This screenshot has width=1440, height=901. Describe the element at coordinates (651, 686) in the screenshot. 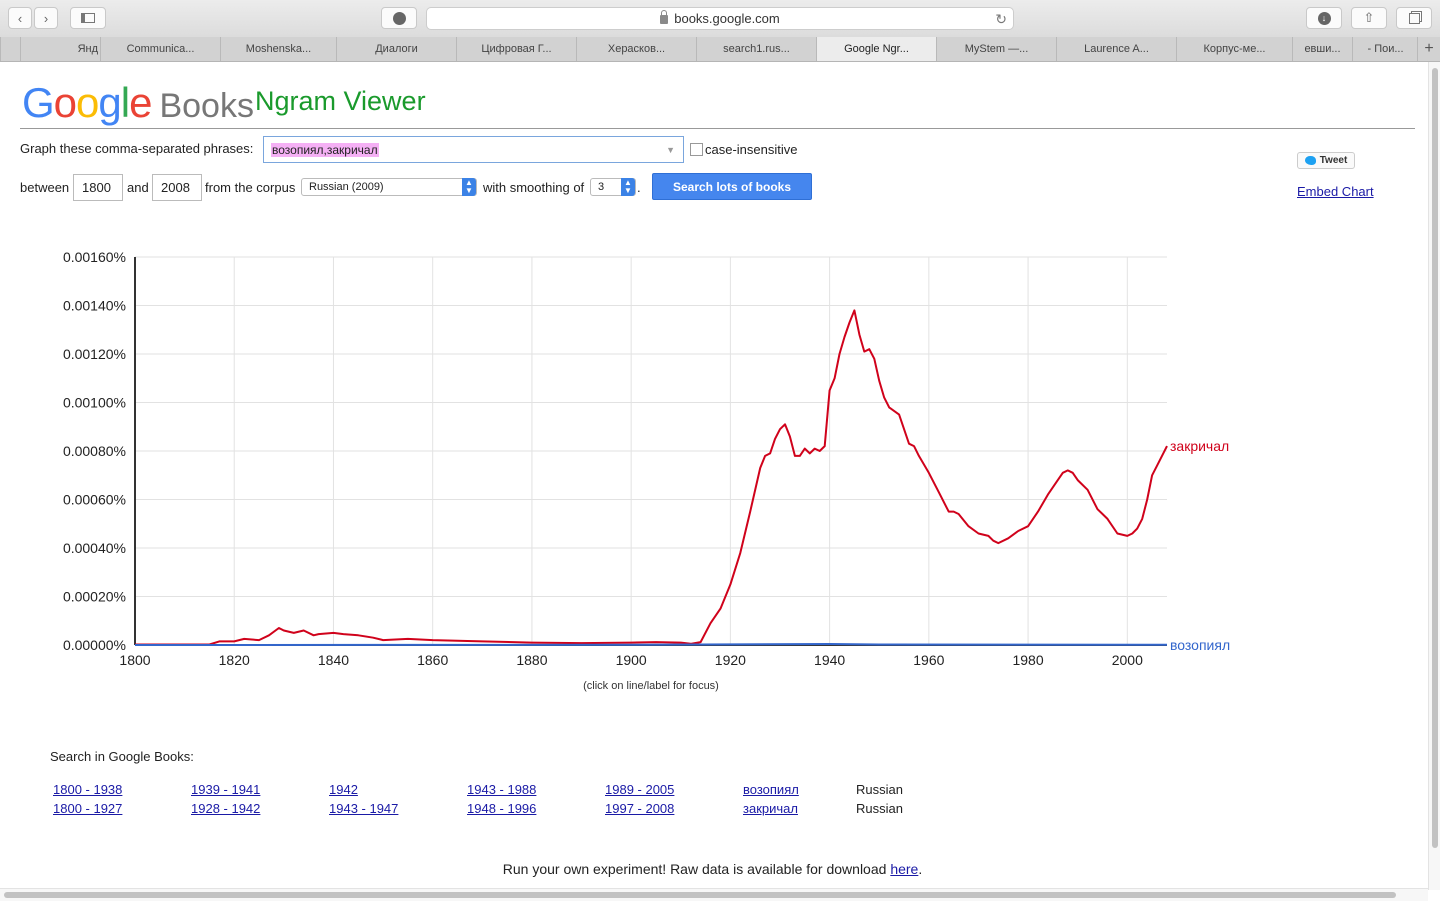

I see `chart-hint: (click on line/label for focus)` at that location.